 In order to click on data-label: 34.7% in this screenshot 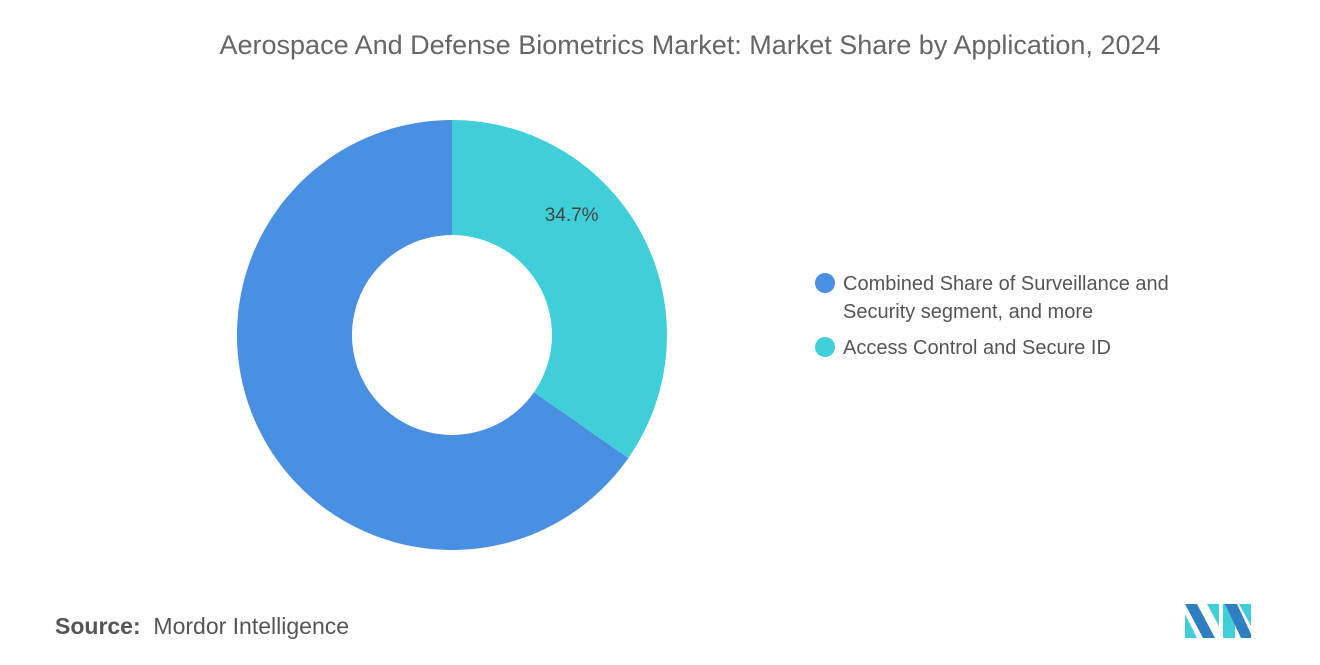, I will do `click(572, 215)`.